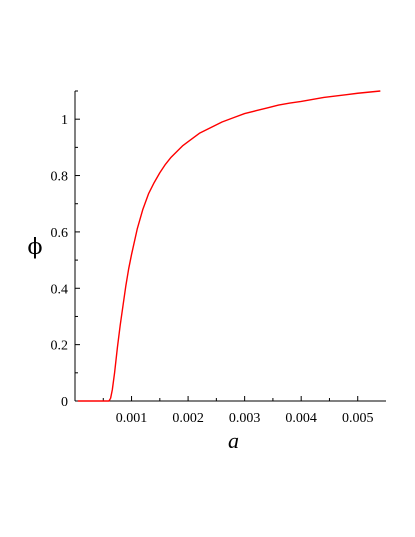 The width and height of the screenshot is (415, 537). Describe the element at coordinates (233, 440) in the screenshot. I see `x-axis-label: a` at that location.